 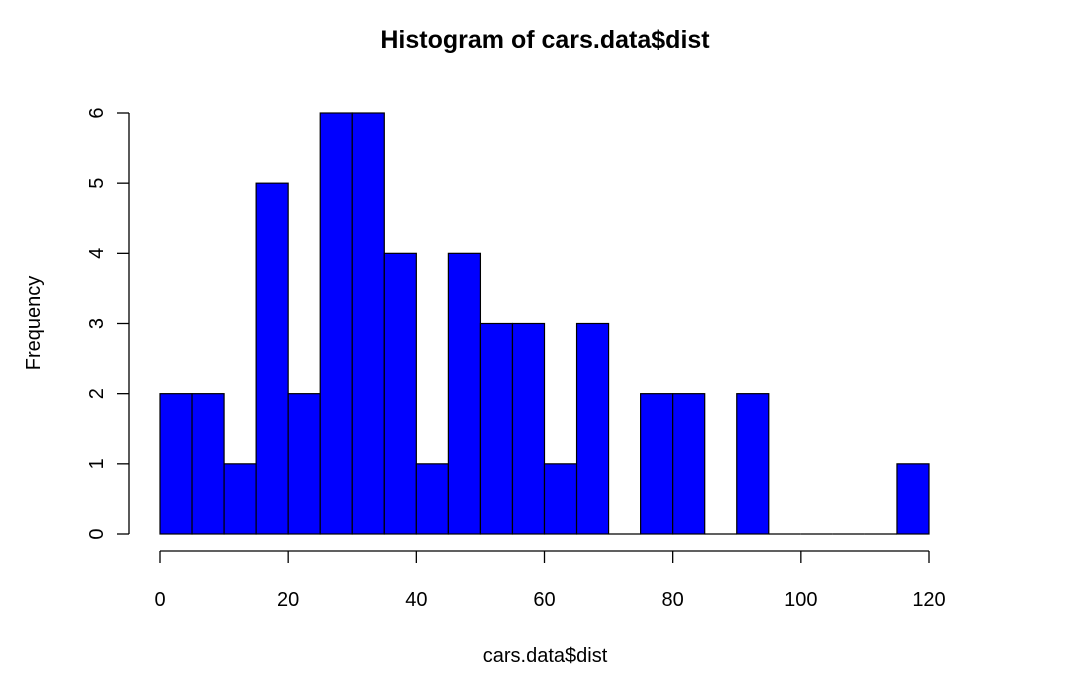 What do you see at coordinates (288, 600) in the screenshot?
I see `x-tick-label: 20` at bounding box center [288, 600].